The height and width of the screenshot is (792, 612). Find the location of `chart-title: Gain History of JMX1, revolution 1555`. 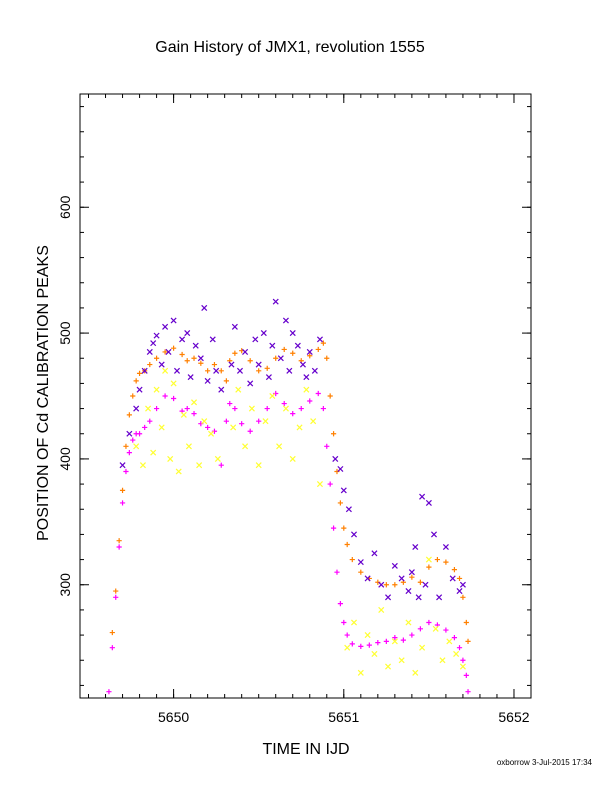

chart-title: Gain History of JMX1, revolution 1555 is located at coordinates (290, 47).